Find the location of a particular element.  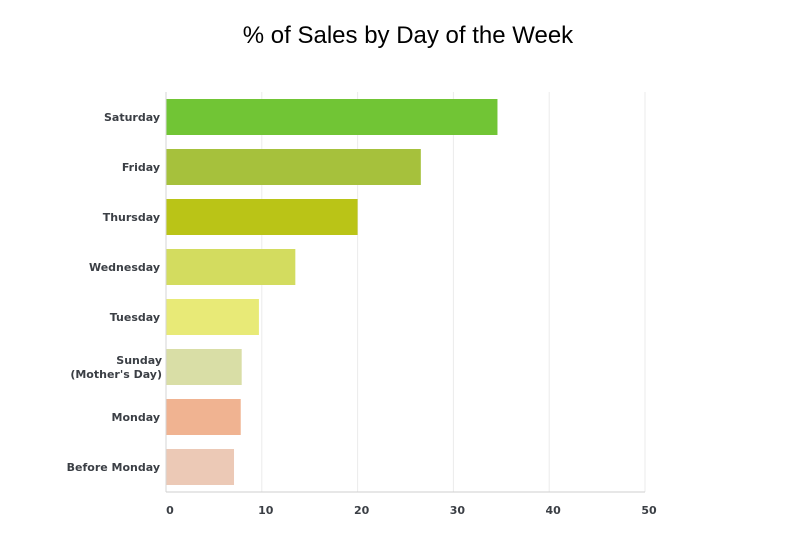

category-label: Wednesday is located at coordinates (124, 267).